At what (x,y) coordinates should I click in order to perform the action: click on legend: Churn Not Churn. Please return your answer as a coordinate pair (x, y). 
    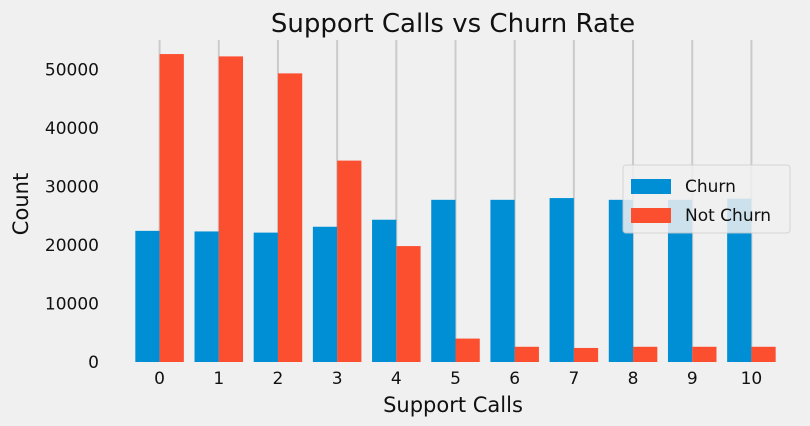
    Looking at the image, I should click on (706, 199).